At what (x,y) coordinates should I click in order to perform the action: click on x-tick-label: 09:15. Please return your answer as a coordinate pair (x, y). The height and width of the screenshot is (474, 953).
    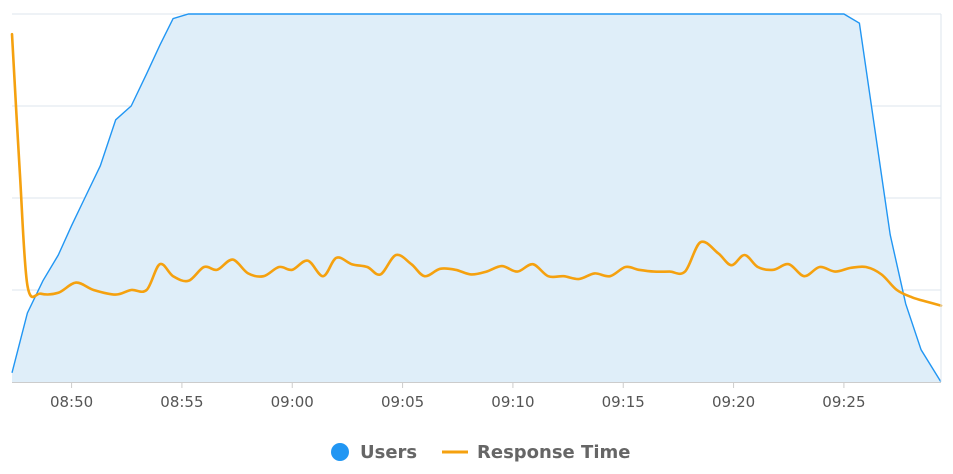
    Looking at the image, I should click on (623, 402).